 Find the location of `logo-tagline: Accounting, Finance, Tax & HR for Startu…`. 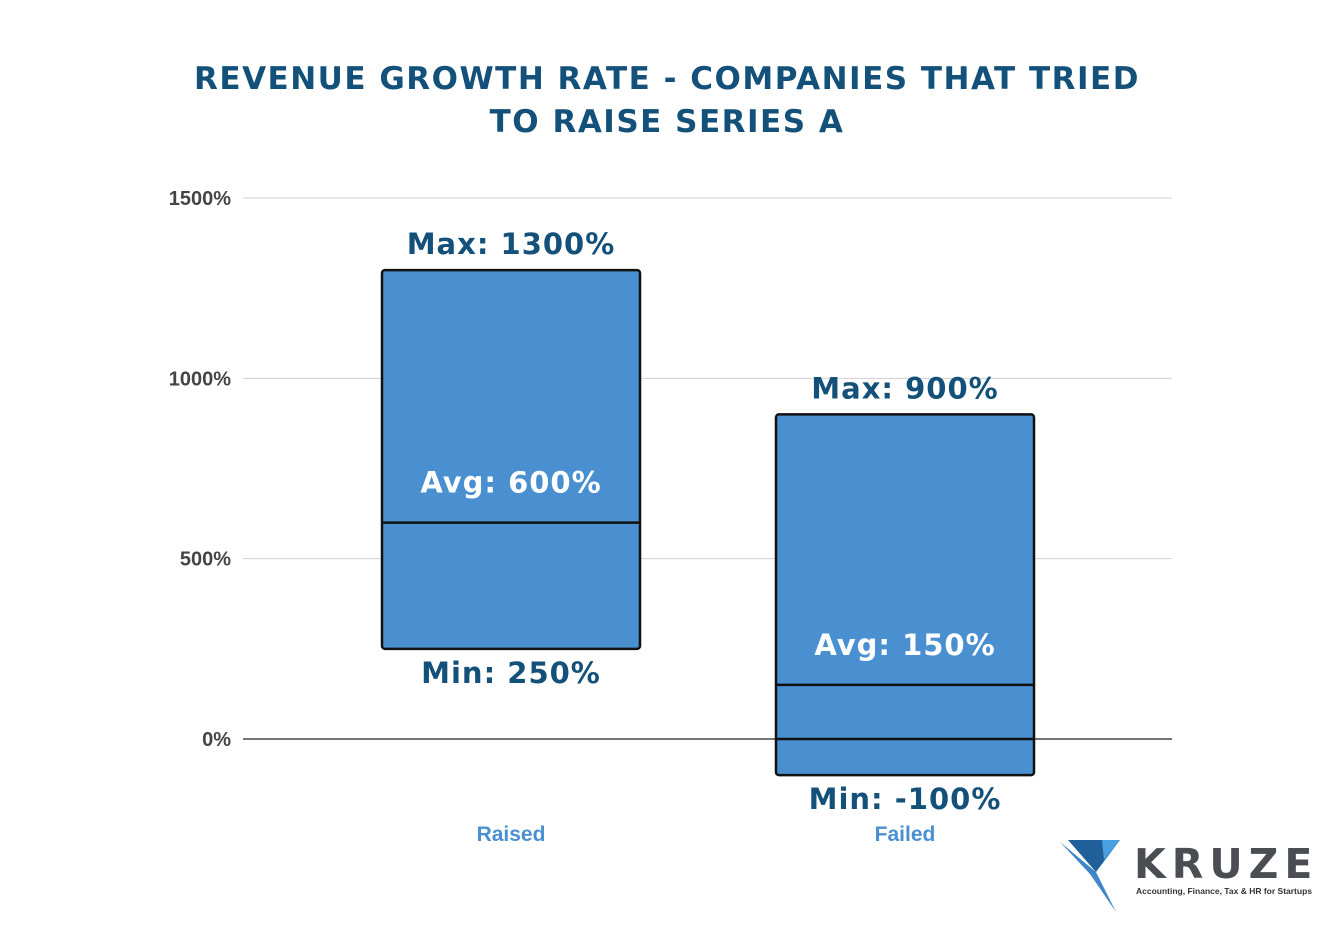

logo-tagline: Accounting, Finance, Tax & HR for Startu… is located at coordinates (1224, 891).